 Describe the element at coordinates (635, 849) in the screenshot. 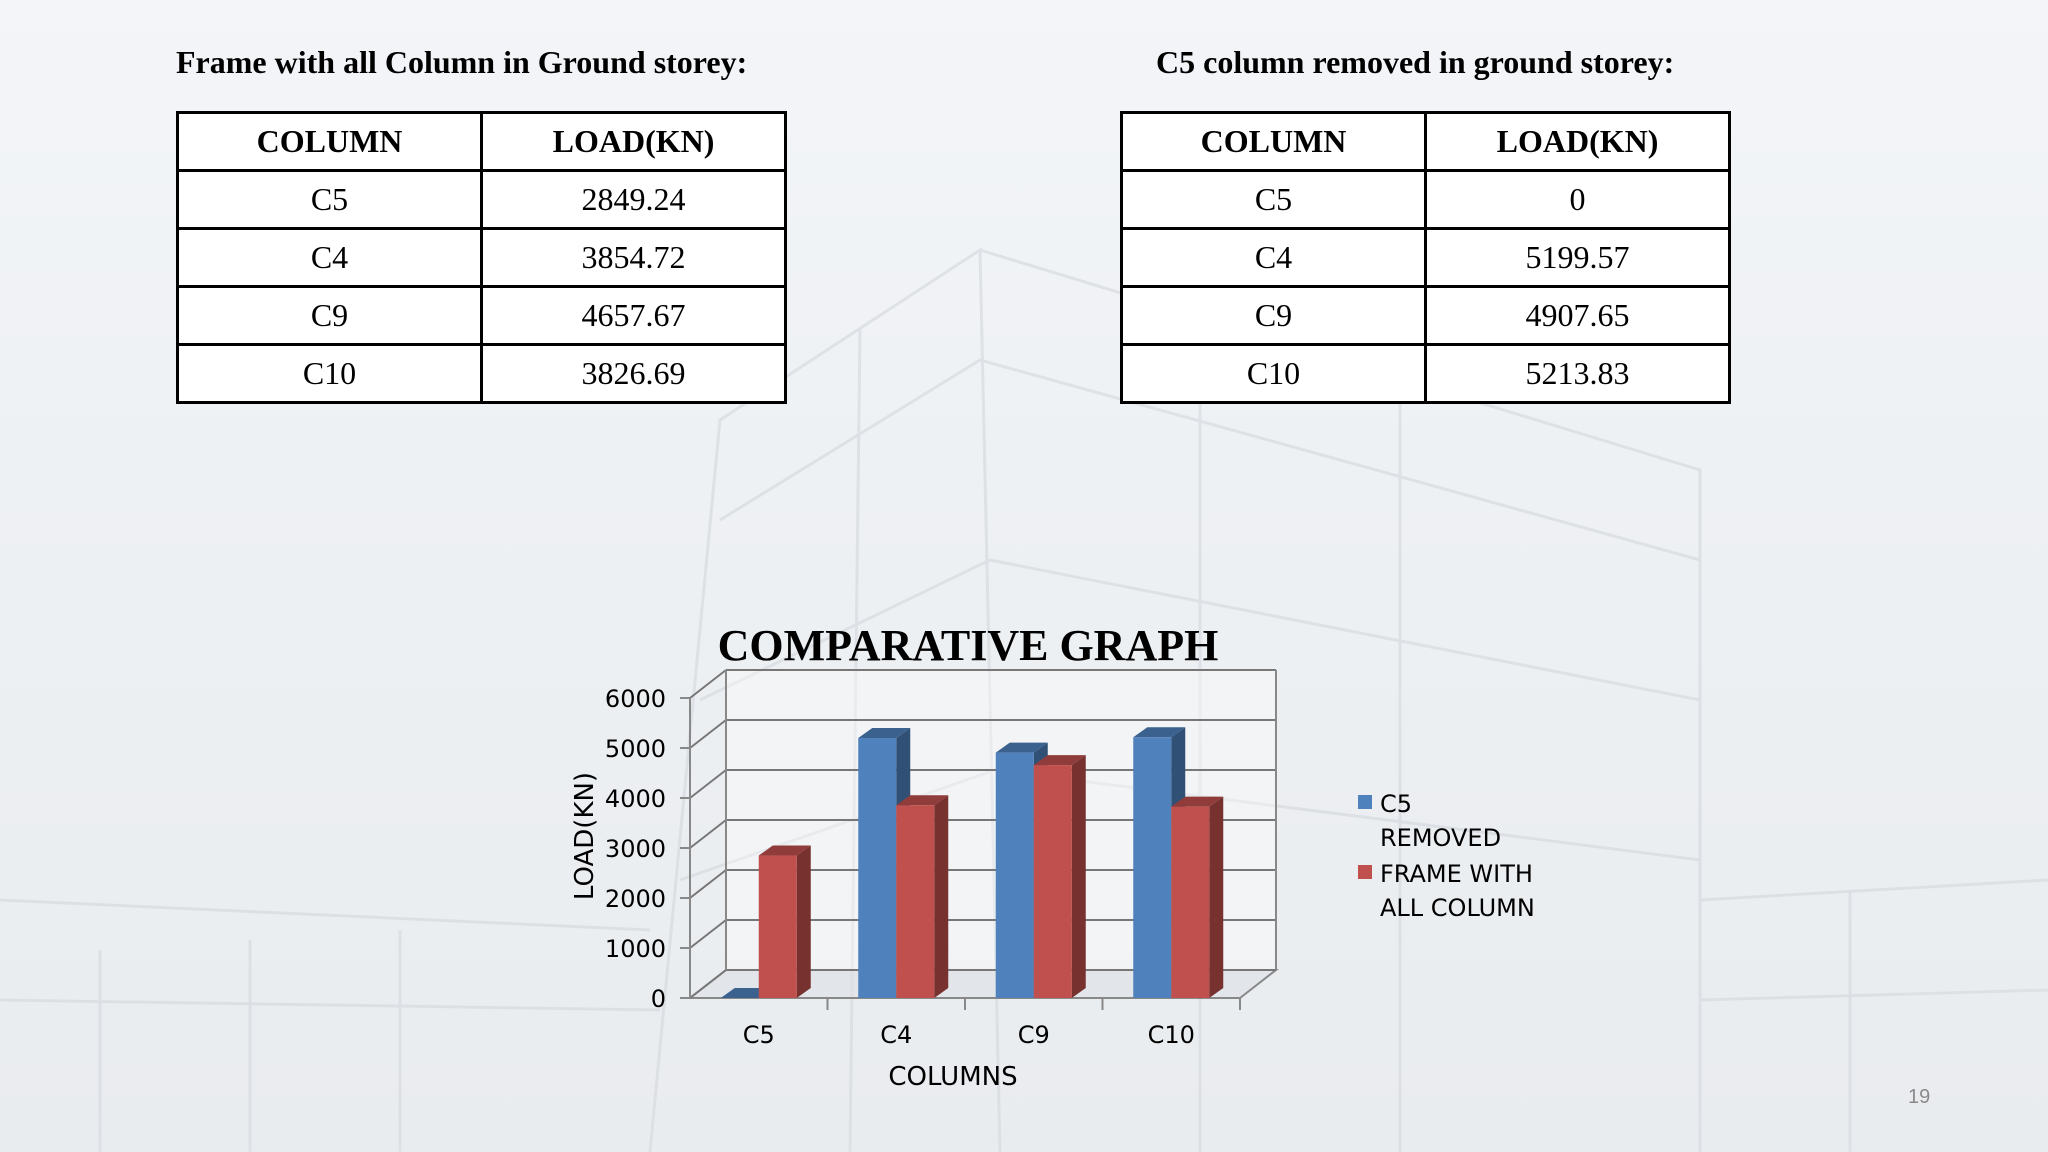

I see `y-tick-label: 3000` at that location.